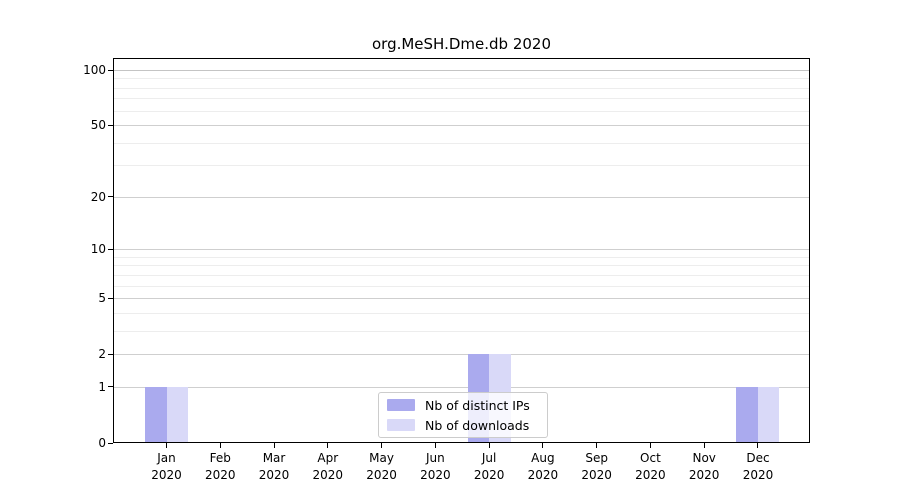 The height and width of the screenshot is (500, 900). I want to click on x-tick-label-line: Apr, so click(328, 458).